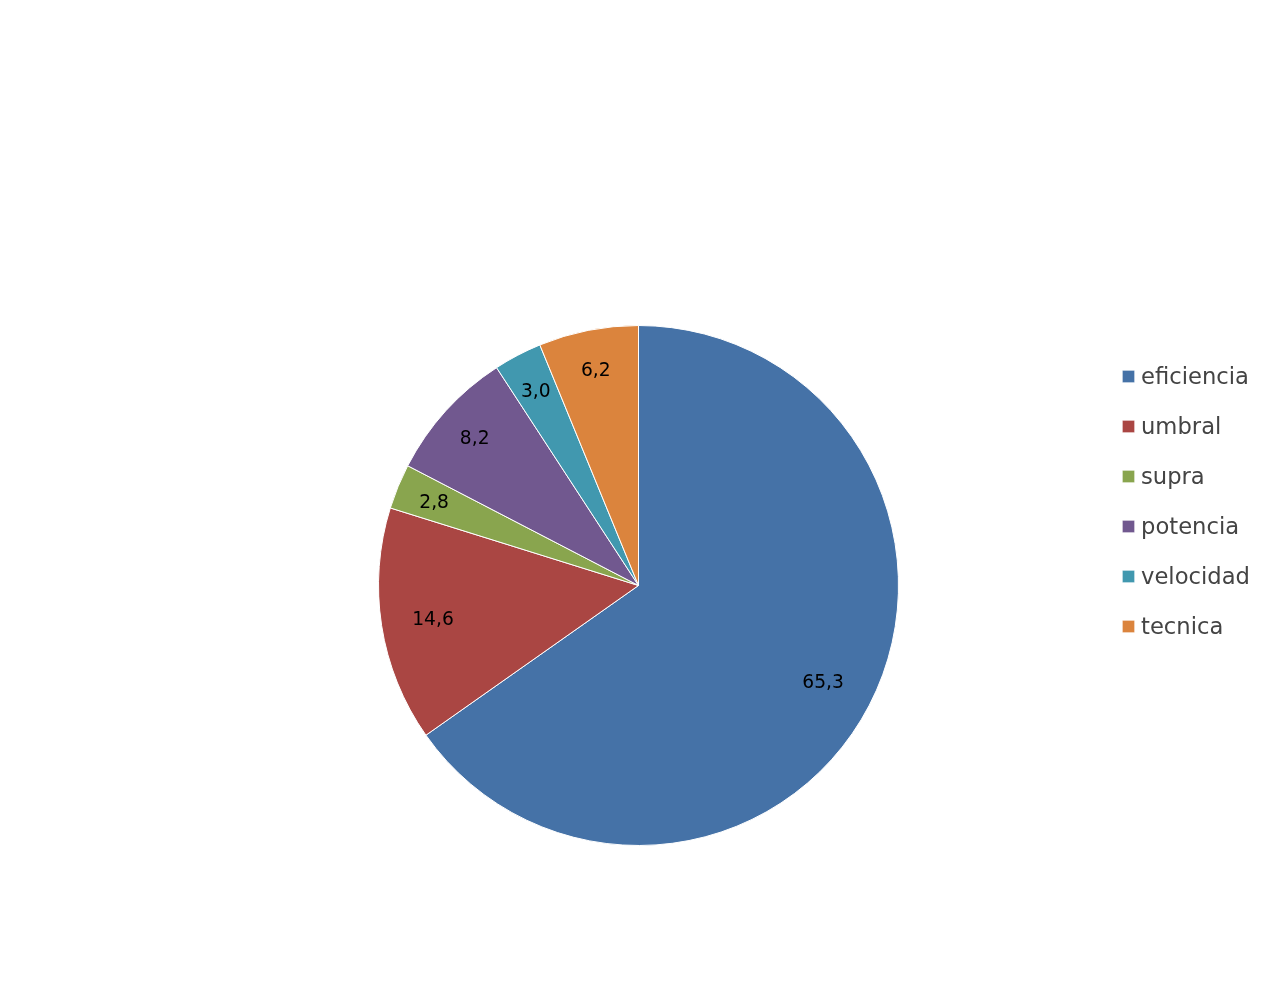 This screenshot has height=1004, width=1287. I want to click on legend-label: supra, so click(1173, 476).